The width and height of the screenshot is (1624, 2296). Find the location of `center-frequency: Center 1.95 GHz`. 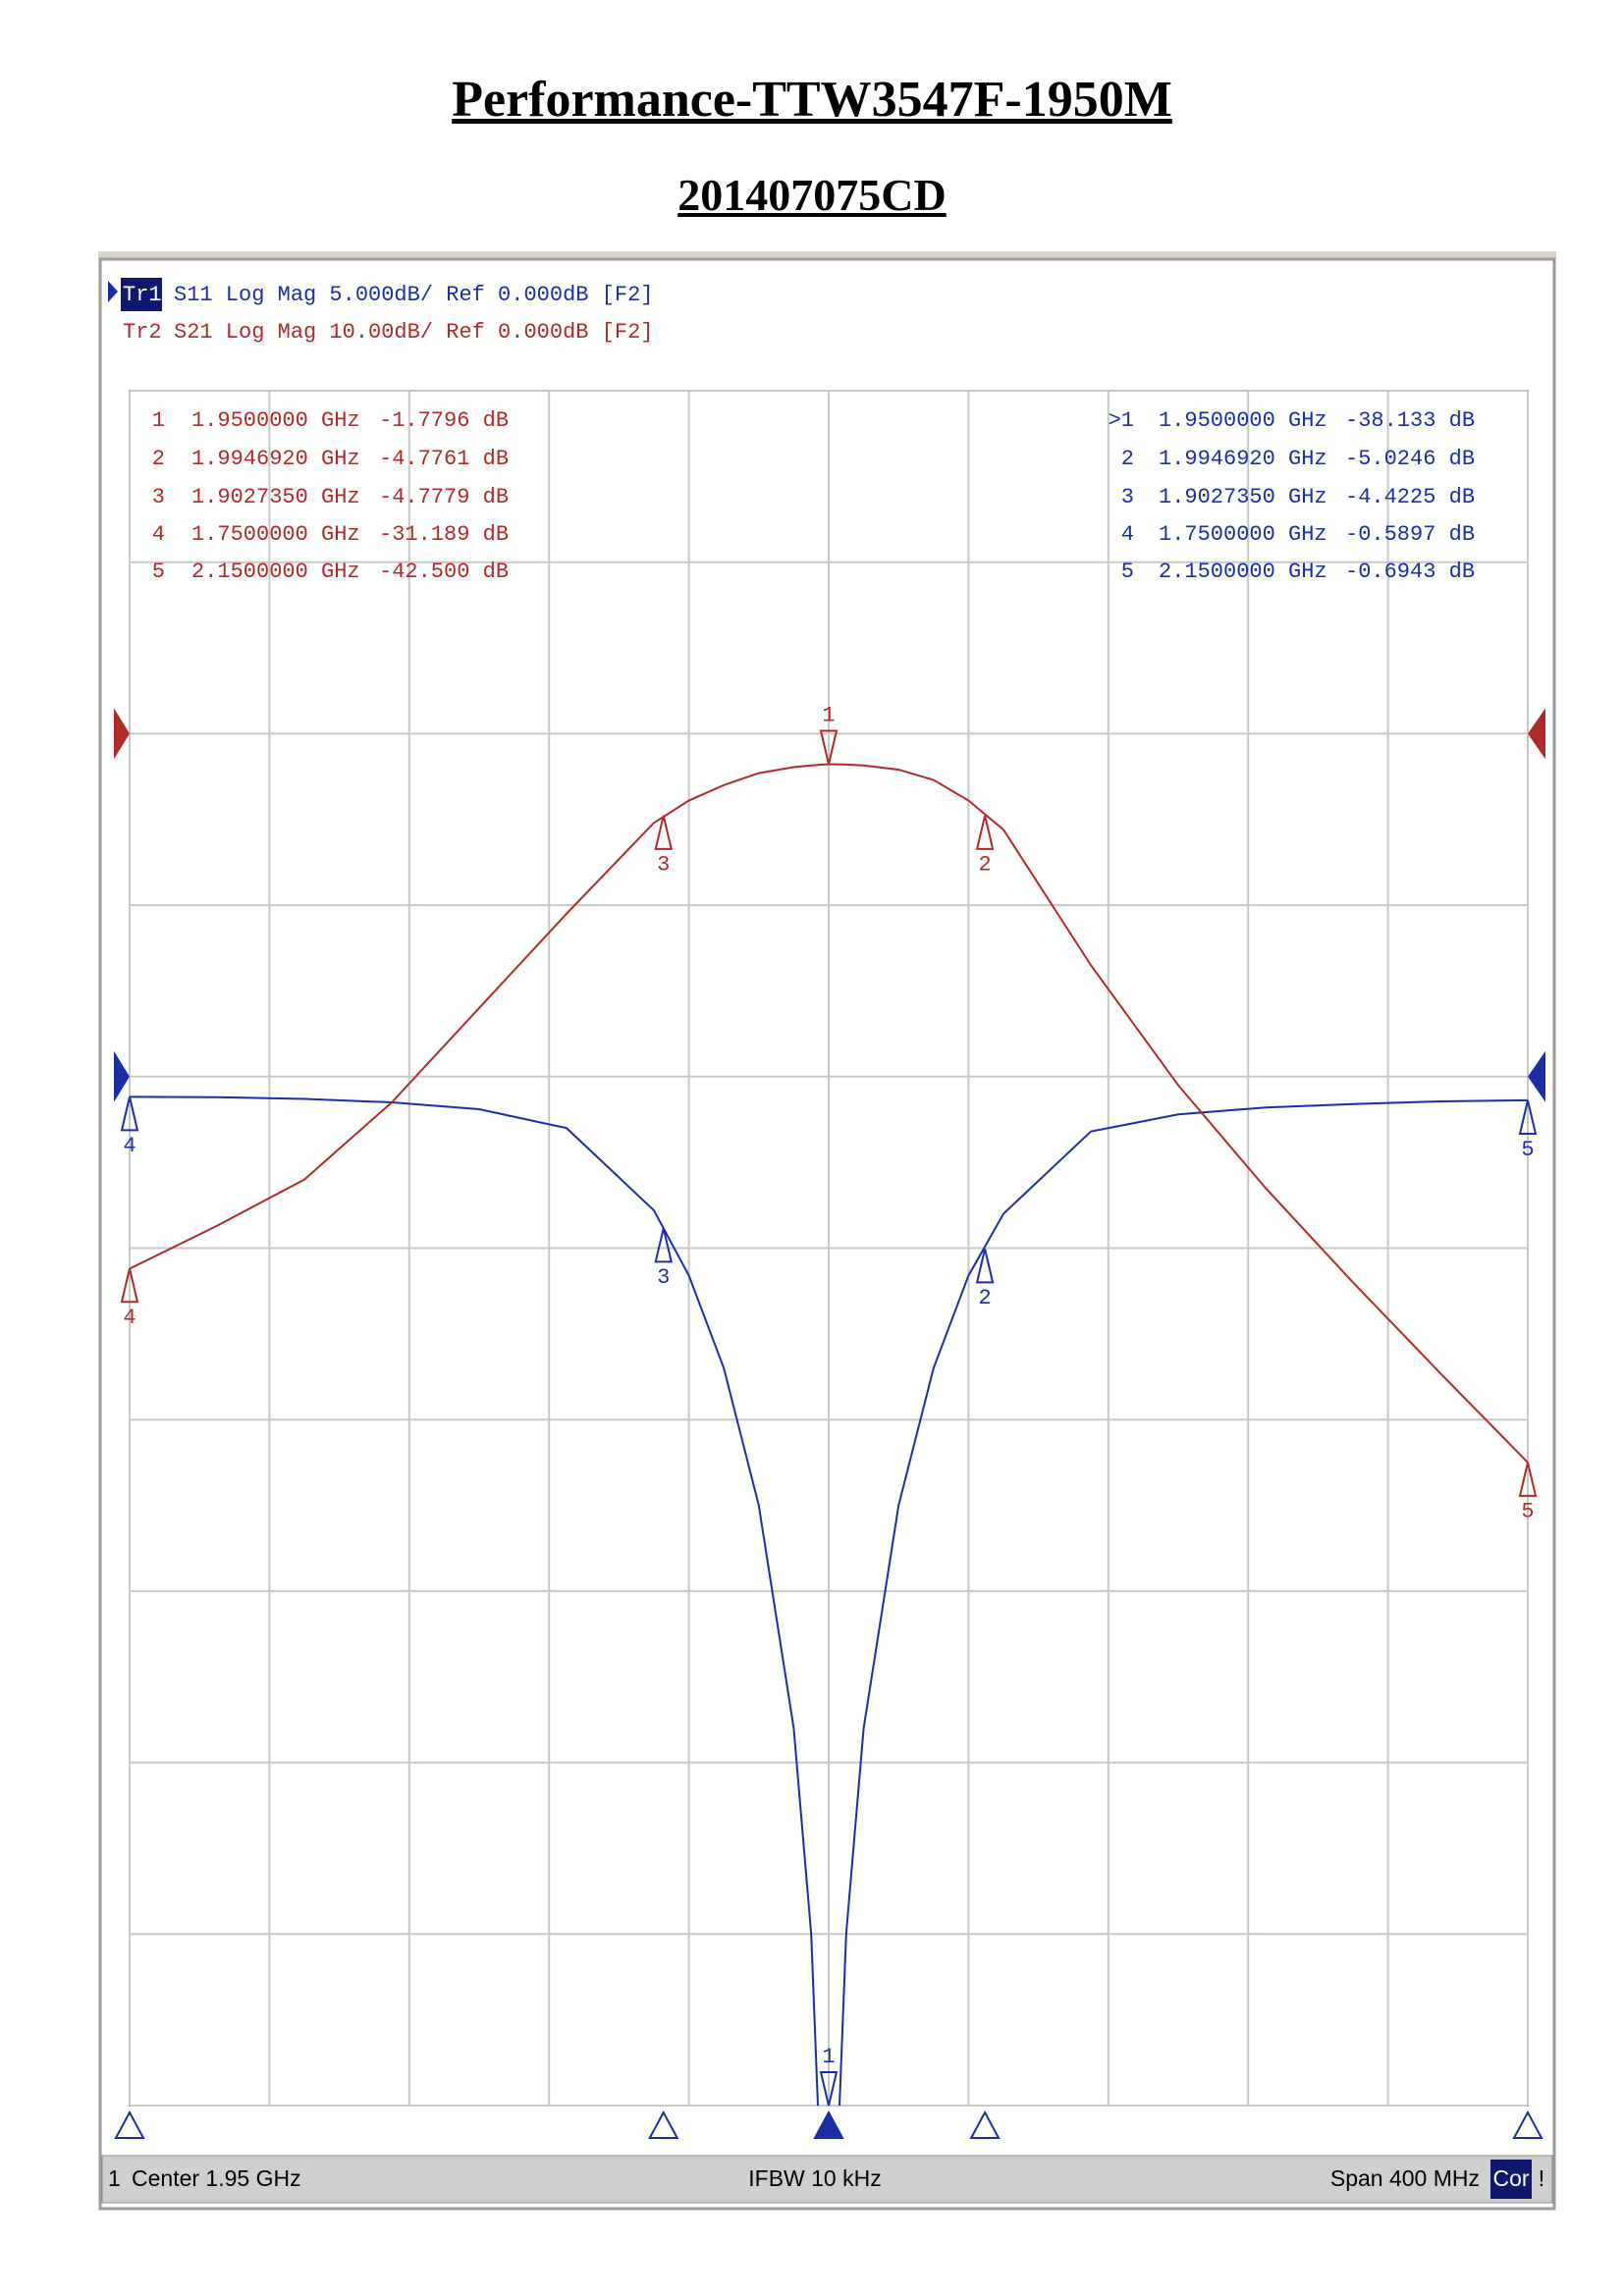

center-frequency: Center 1.95 GHz is located at coordinates (216, 2178).